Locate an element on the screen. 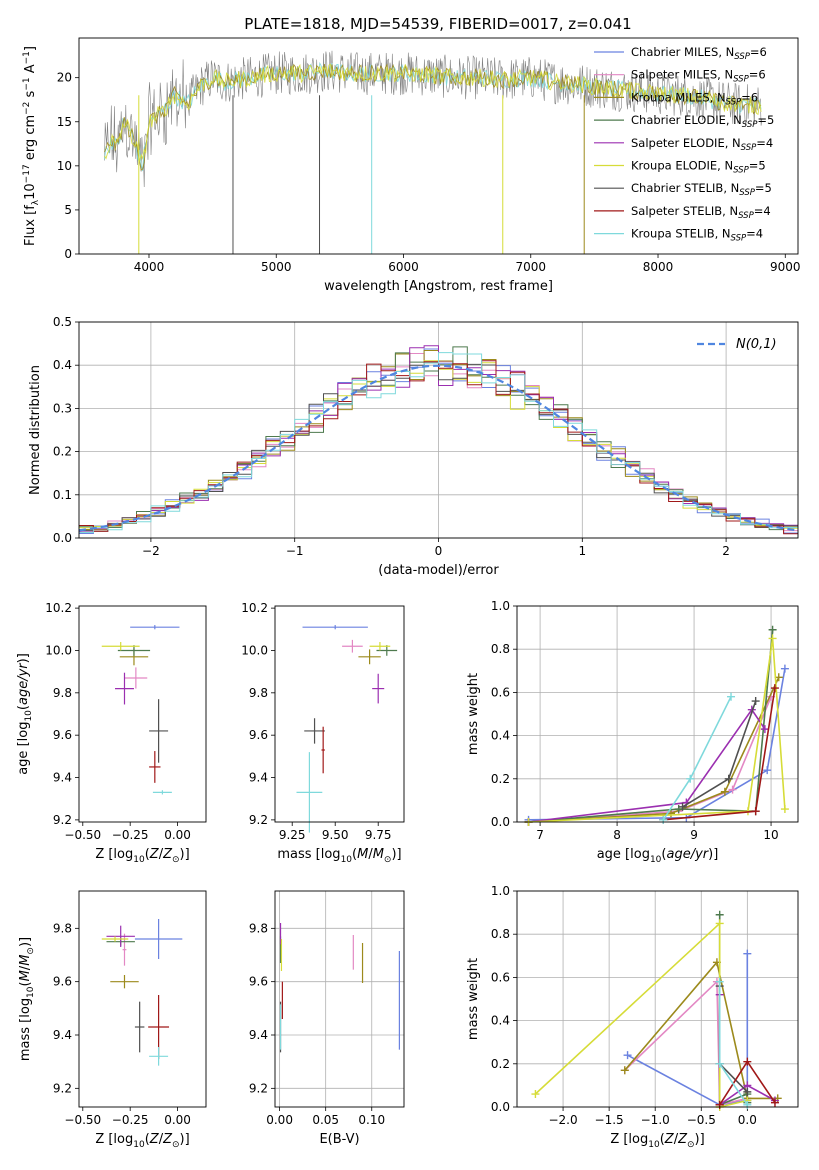  x-tick-label: 9 is located at coordinates (694, 835).